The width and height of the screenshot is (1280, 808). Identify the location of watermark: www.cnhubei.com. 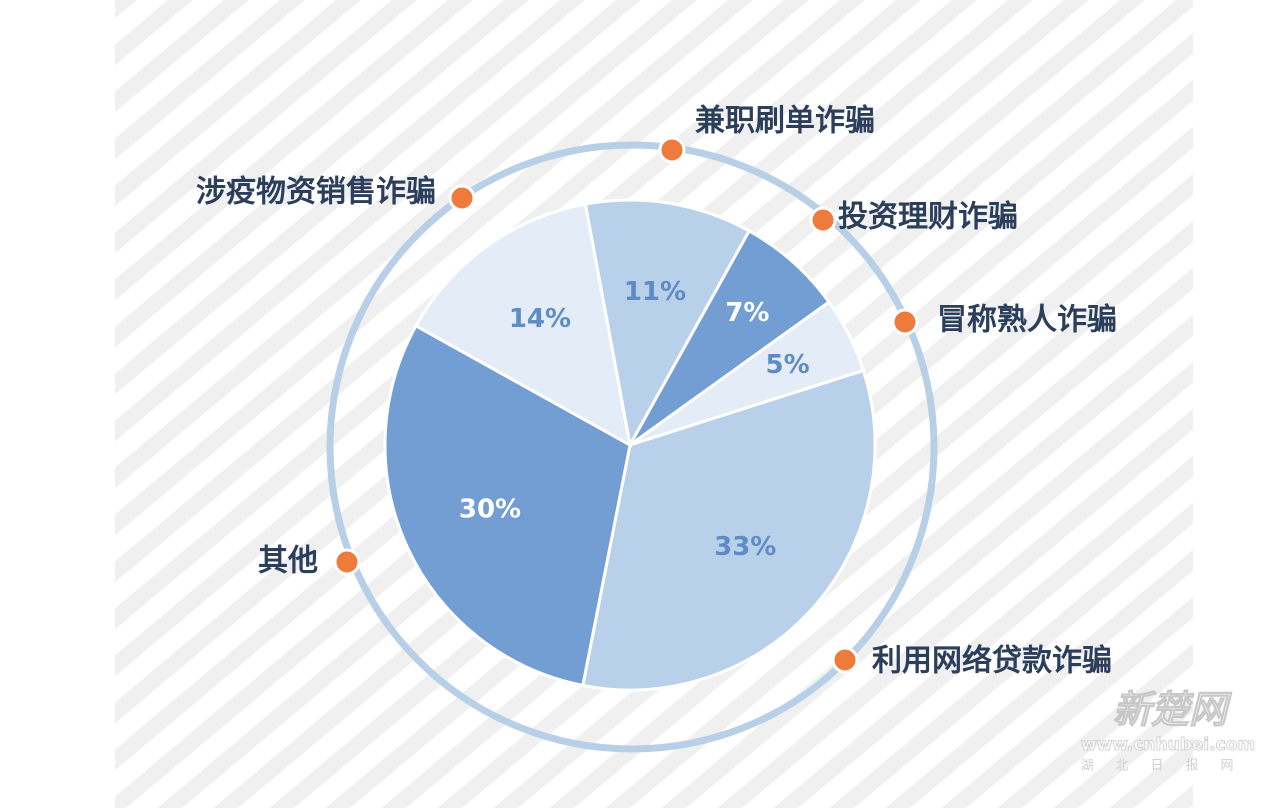
(1168, 745).